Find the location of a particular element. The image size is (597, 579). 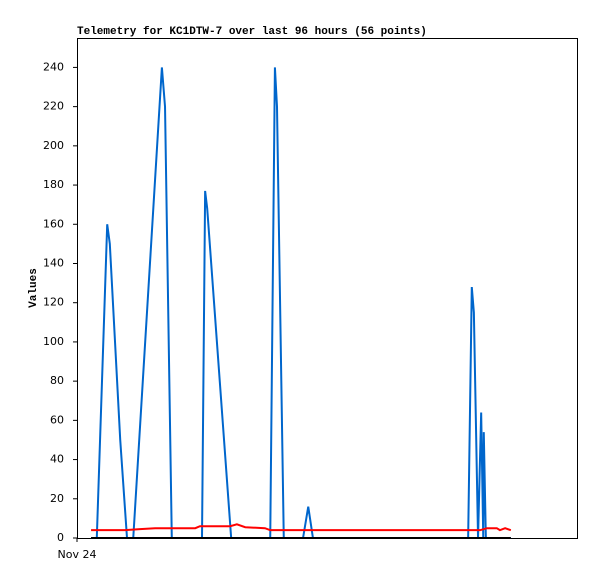

y-tick-label: 100 is located at coordinates (53, 341).